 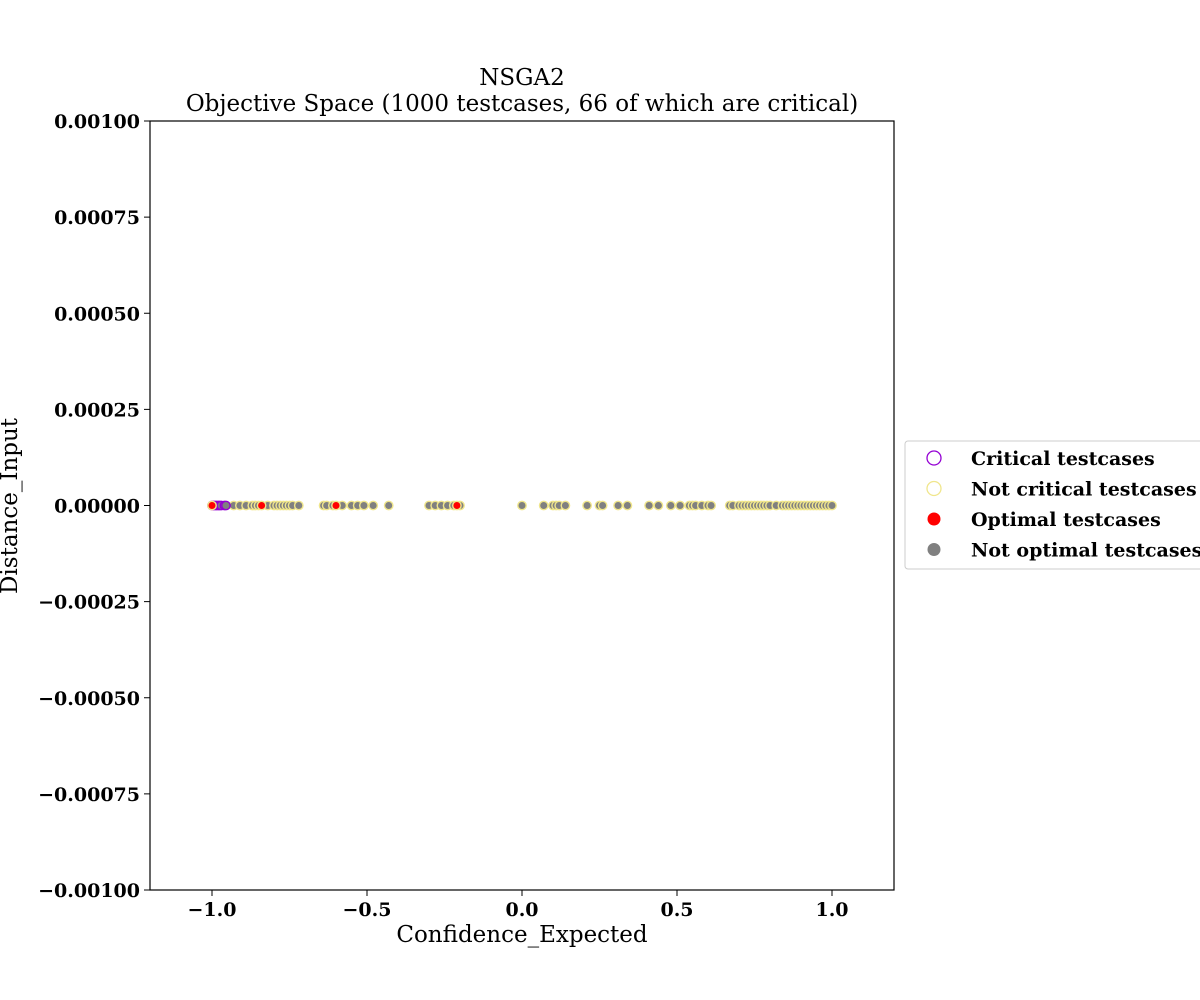 What do you see at coordinates (522, 935) in the screenshot?
I see `x-axis-label: Confidence_Expected` at bounding box center [522, 935].